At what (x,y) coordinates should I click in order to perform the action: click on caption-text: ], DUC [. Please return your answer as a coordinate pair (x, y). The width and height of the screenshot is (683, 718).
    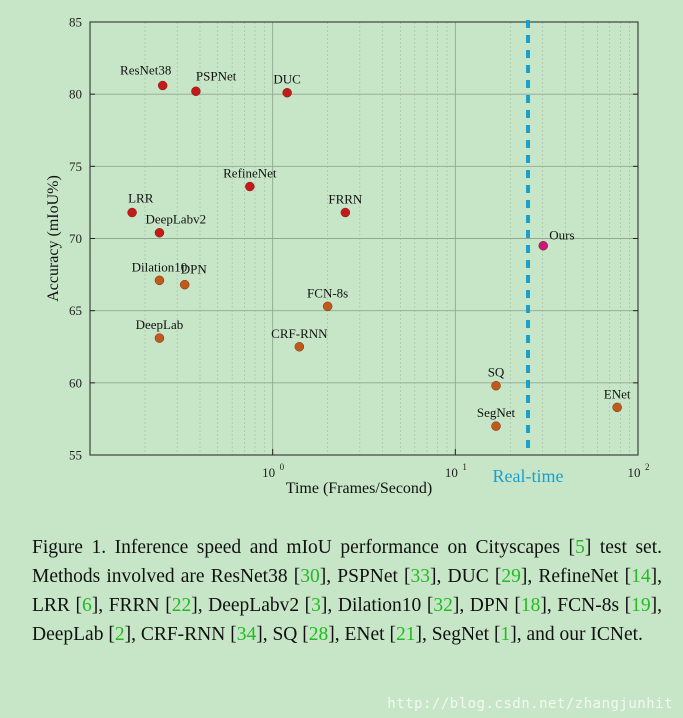
    Looking at the image, I should click on (466, 576).